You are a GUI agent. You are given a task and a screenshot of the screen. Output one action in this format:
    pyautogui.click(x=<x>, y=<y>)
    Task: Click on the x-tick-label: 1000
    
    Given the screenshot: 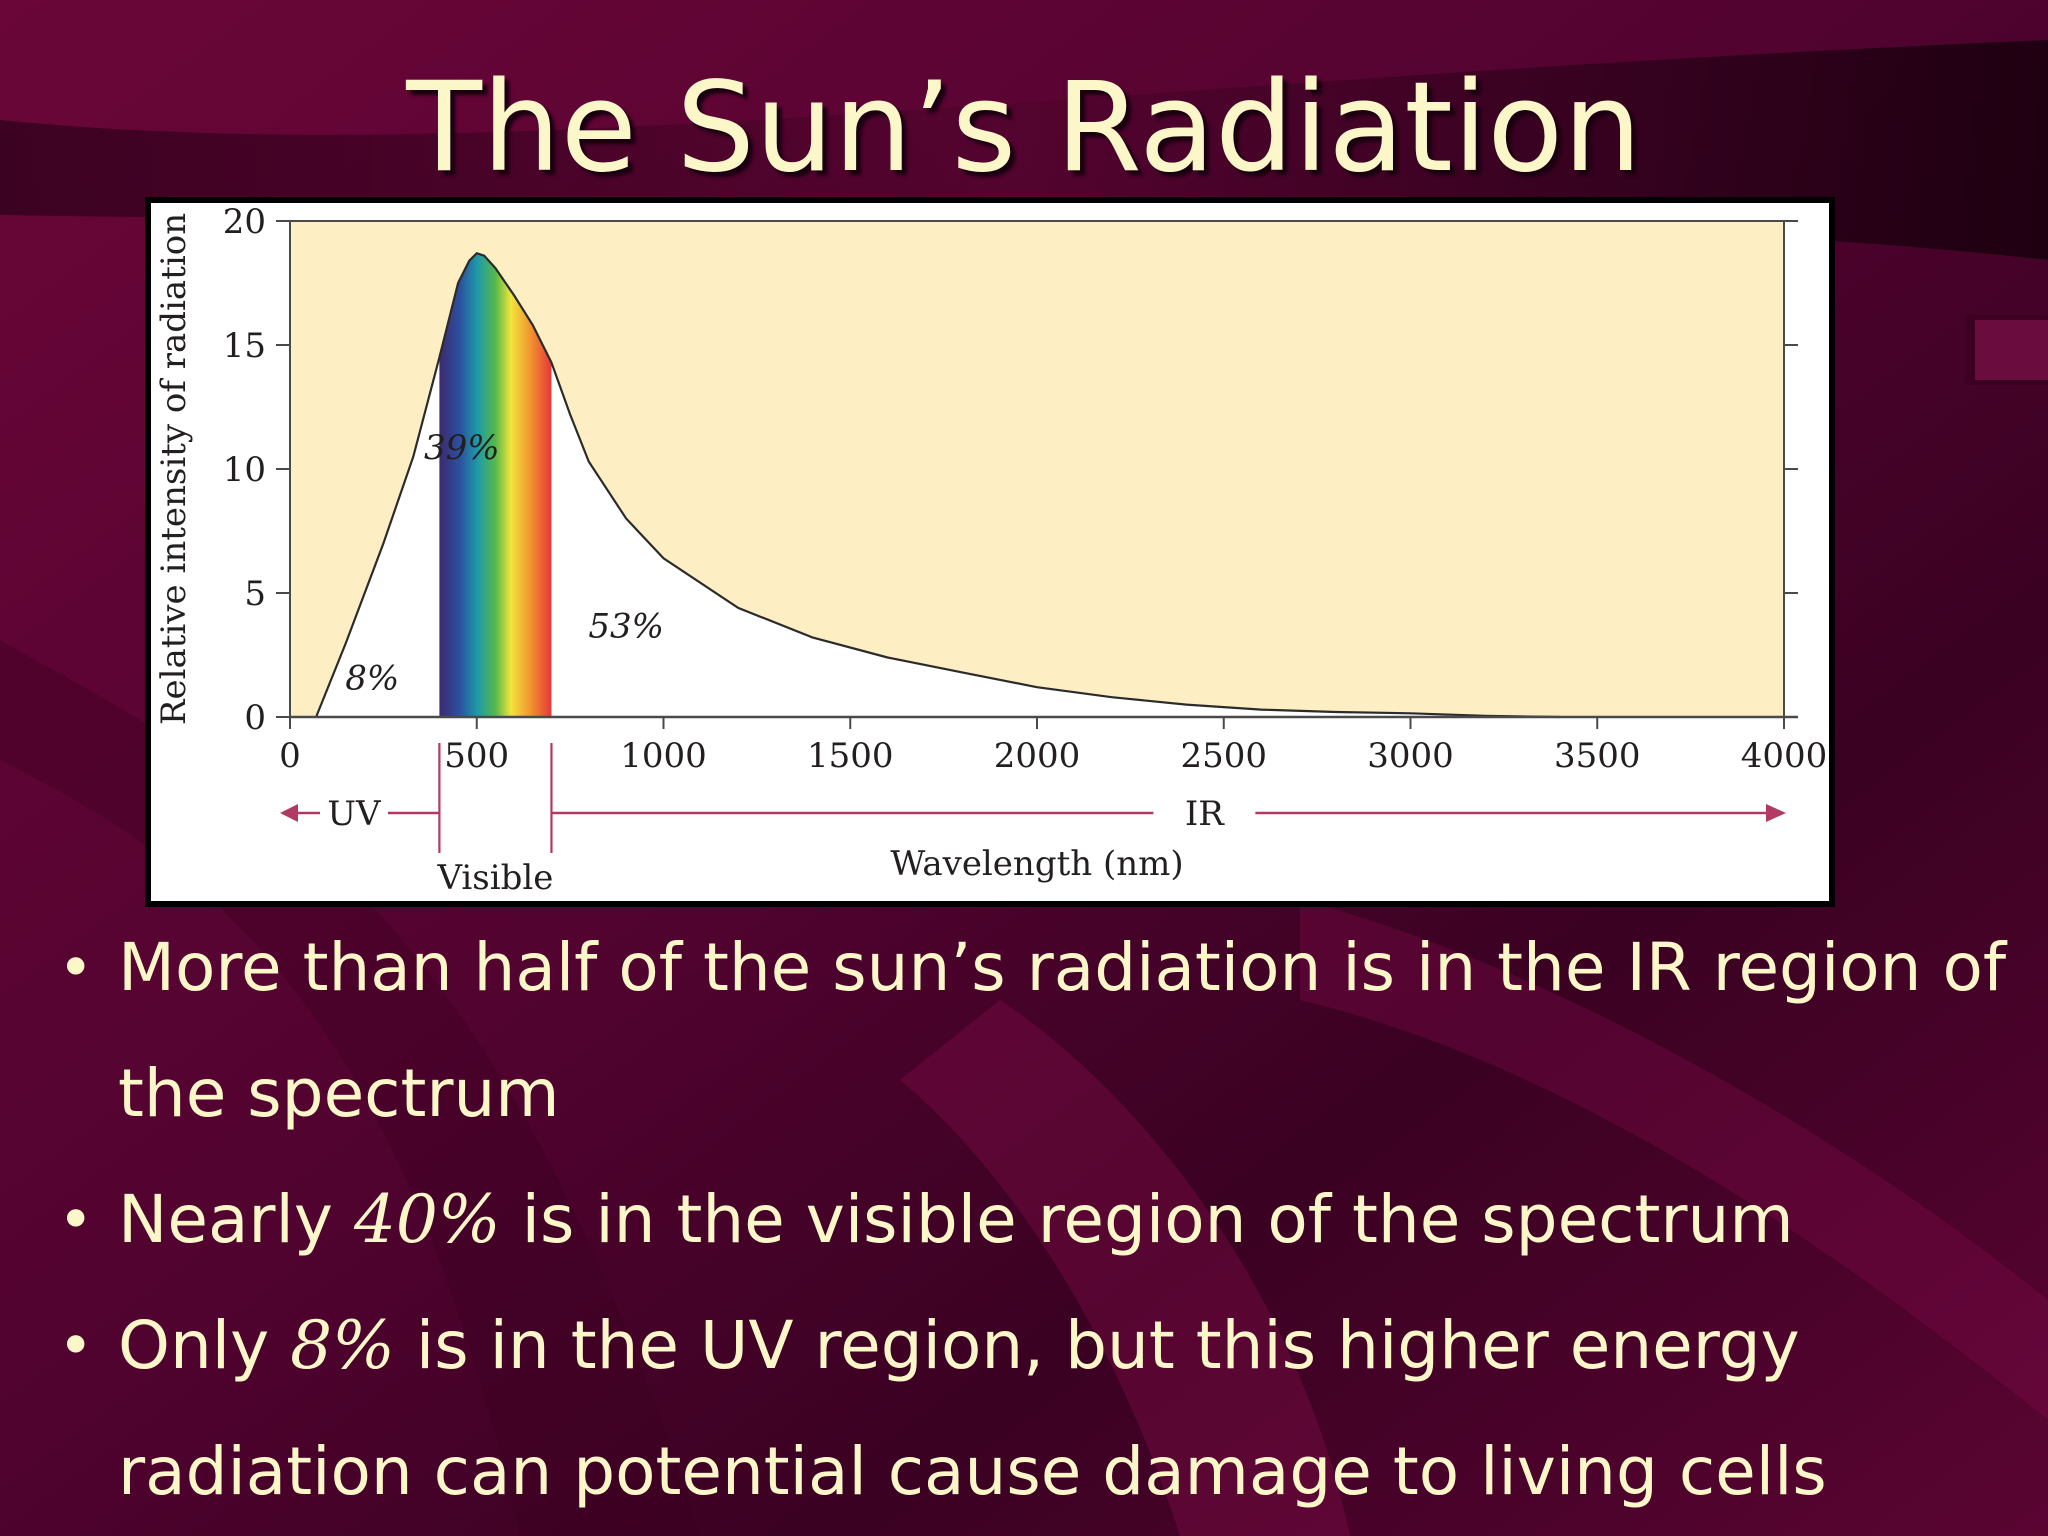 What is the action you would take?
    pyautogui.click(x=663, y=756)
    